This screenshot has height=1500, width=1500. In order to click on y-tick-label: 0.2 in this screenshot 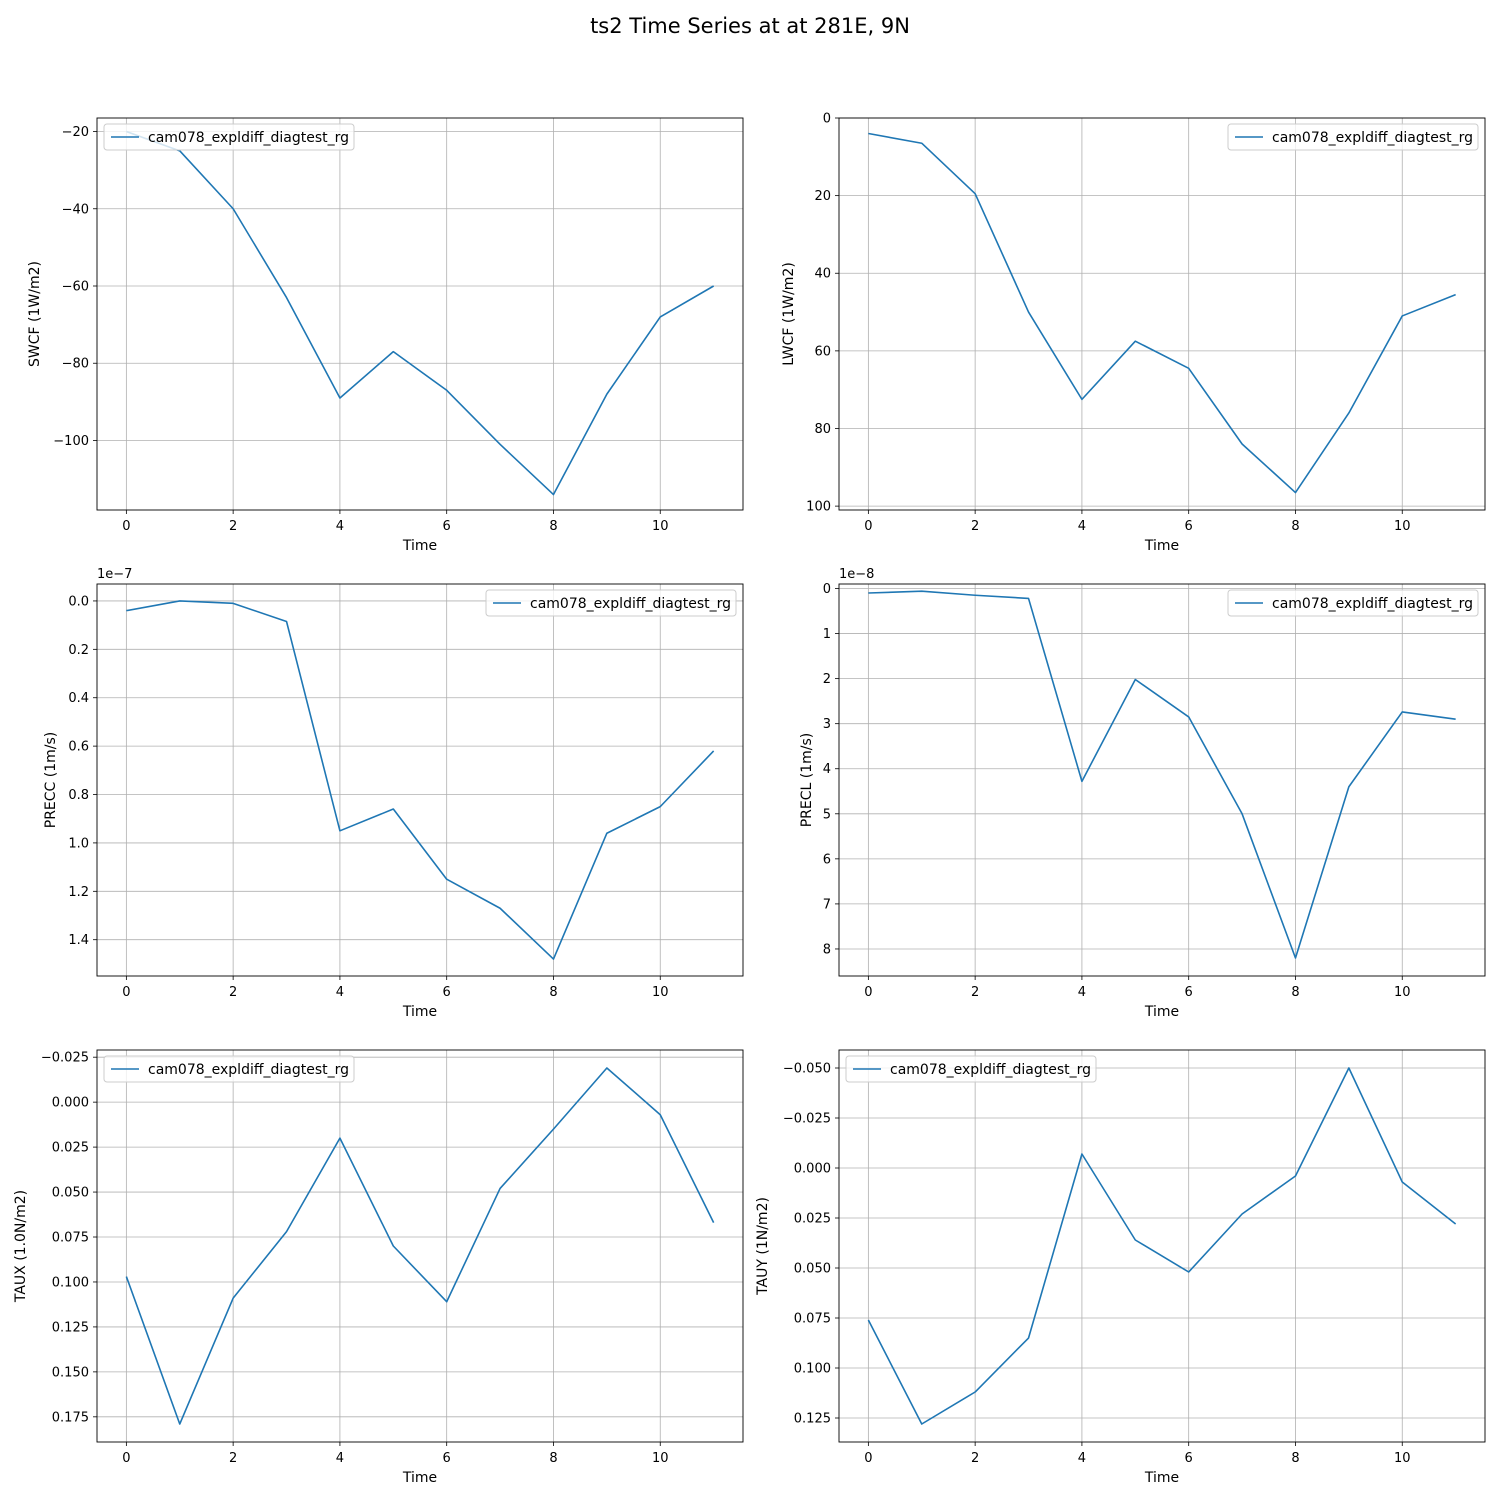, I will do `click(78, 650)`.